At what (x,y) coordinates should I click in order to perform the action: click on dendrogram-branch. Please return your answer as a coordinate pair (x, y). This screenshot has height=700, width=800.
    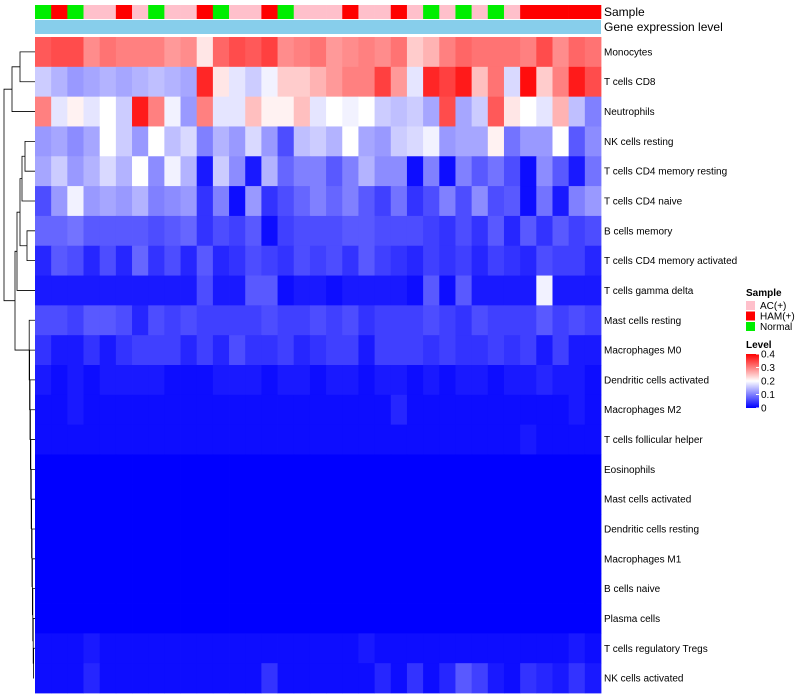
    Looking at the image, I should click on (34, 663).